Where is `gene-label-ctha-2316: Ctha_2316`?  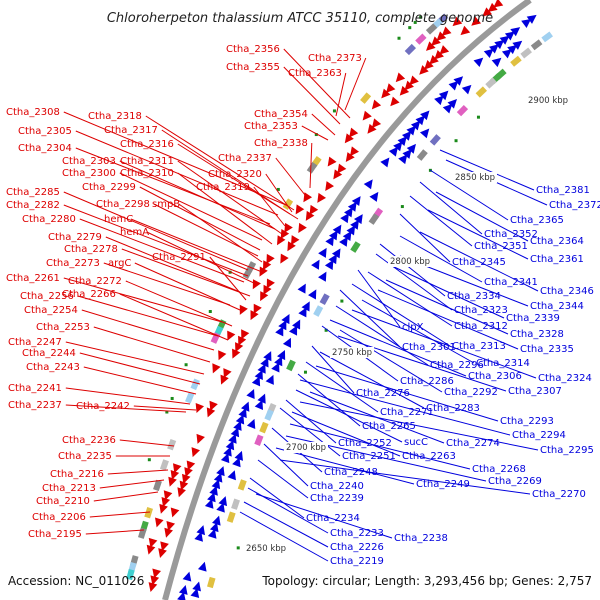
gene-label-ctha-2316: Ctha_2316 is located at coordinates (147, 144).